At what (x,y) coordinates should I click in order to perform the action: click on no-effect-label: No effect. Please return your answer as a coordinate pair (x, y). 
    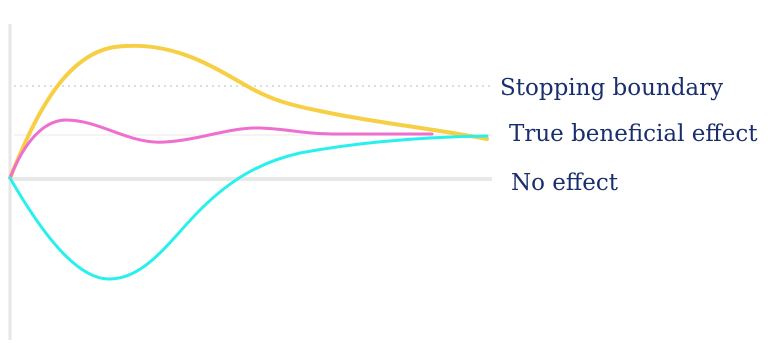
    Looking at the image, I should click on (564, 183).